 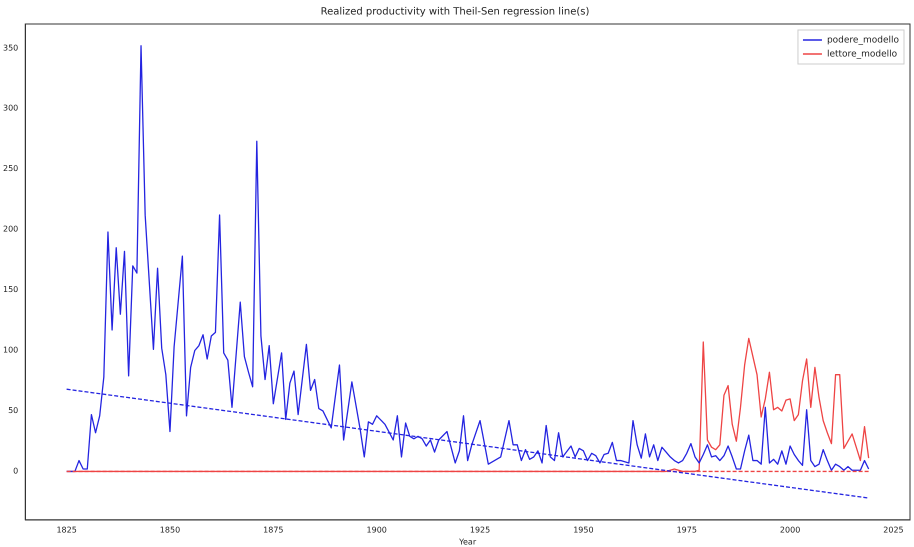 I want to click on y-tick-label: 100, so click(x=10, y=350).